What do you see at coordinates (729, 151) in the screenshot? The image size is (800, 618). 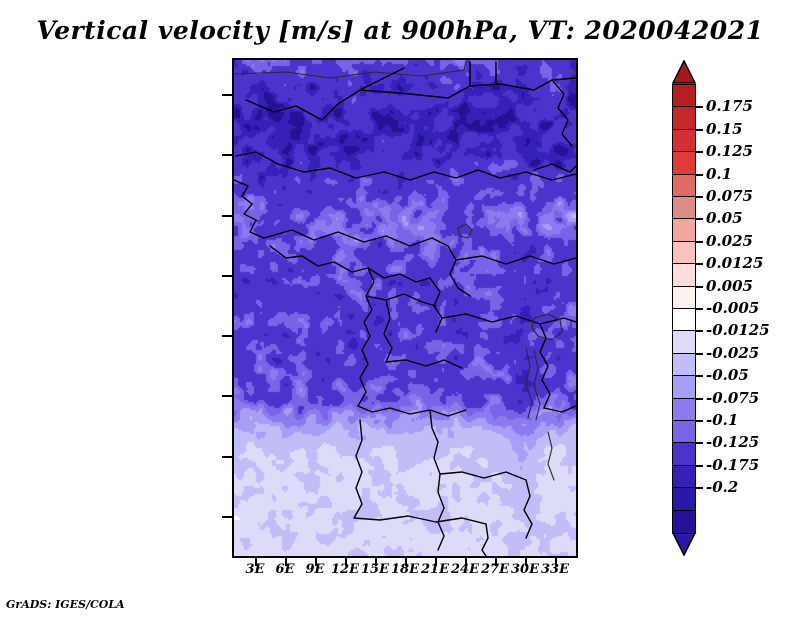 I see `colorbar-tick-label: 0.125` at bounding box center [729, 151].